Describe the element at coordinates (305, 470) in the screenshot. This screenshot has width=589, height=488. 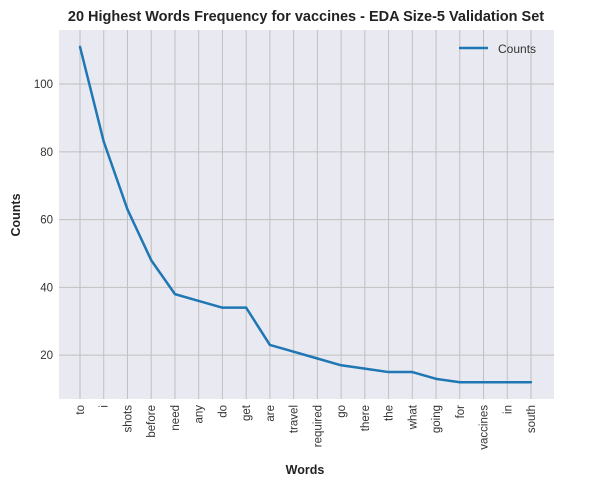
I see `x-axis-label: Words` at that location.